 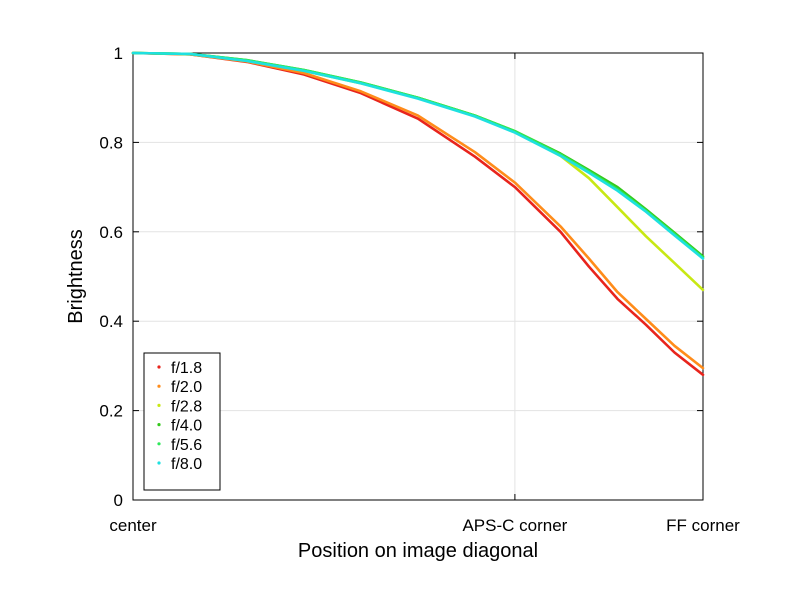 What do you see at coordinates (514, 525) in the screenshot?
I see `x-tick-label: APS-C corner` at bounding box center [514, 525].